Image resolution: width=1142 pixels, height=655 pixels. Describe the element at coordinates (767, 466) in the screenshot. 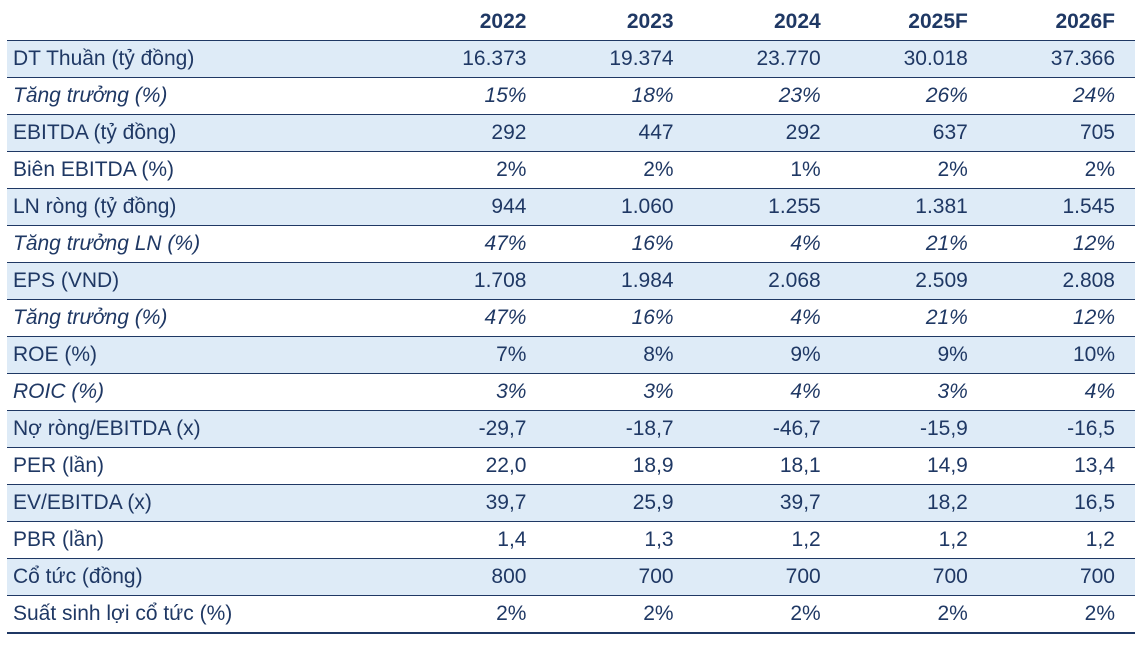

I see `value-cell: 18,1` at that location.